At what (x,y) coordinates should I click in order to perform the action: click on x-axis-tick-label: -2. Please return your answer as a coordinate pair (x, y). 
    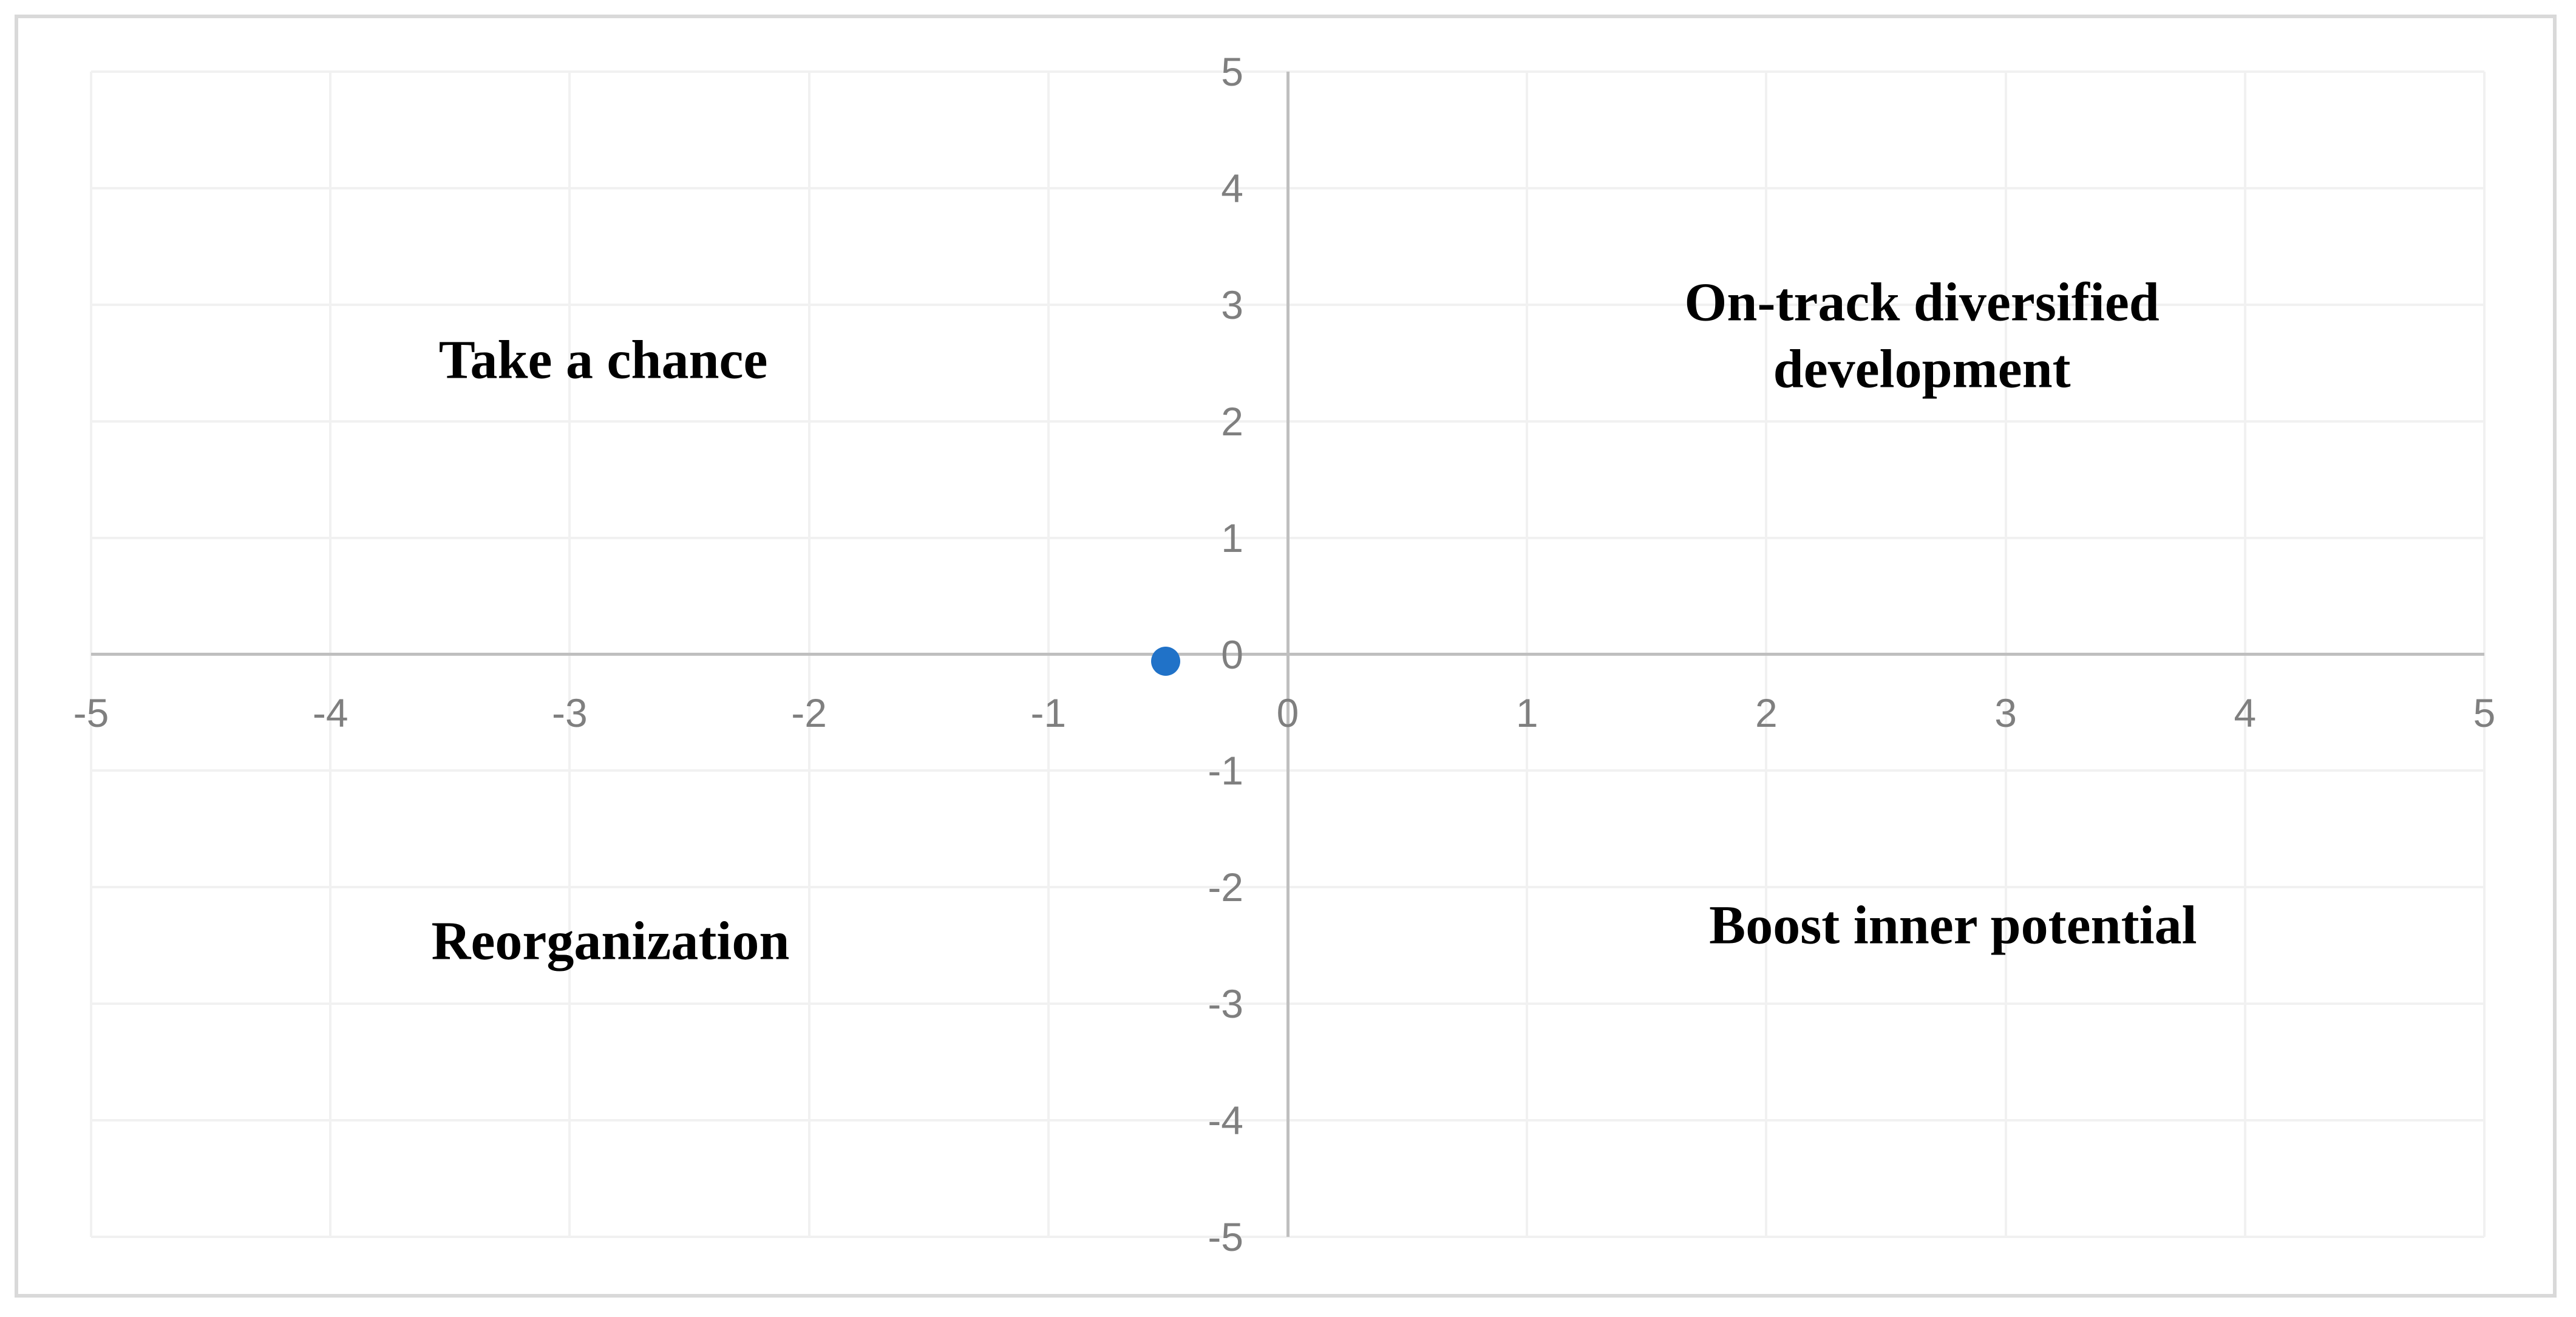
    Looking at the image, I should click on (809, 712).